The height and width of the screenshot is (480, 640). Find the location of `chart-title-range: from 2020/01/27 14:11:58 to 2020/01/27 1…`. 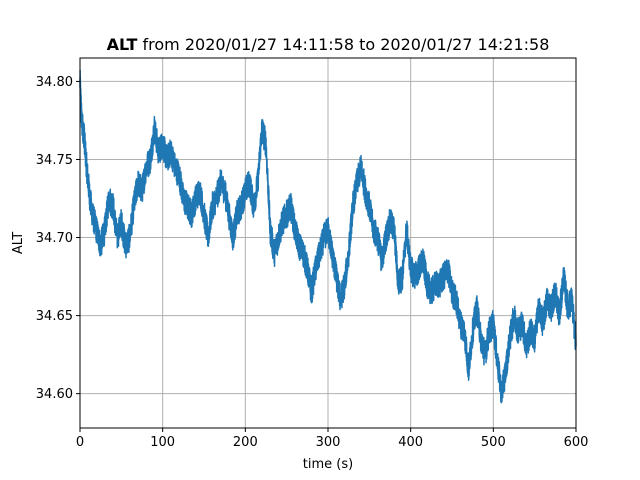

chart-title-range: from 2020/01/27 14:11:58 to 2020/01/27 1… is located at coordinates (343, 44).